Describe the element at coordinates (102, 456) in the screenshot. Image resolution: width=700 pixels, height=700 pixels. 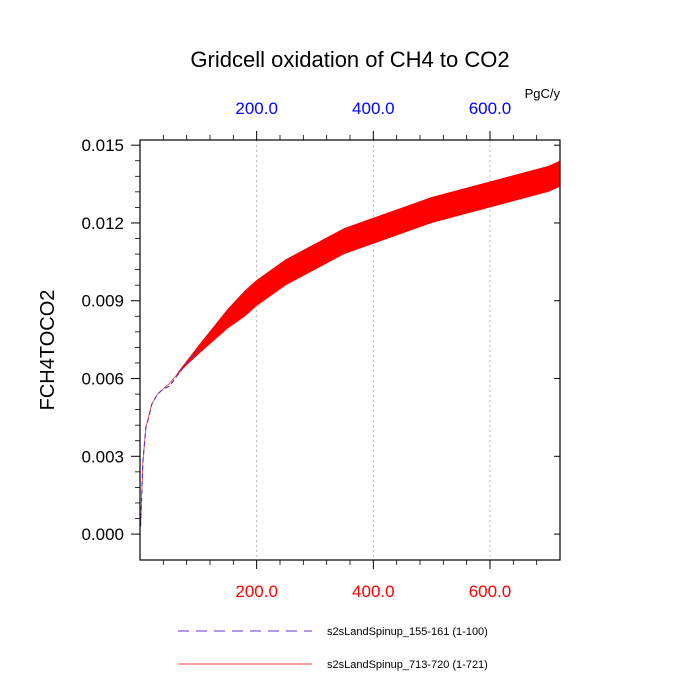
I see `y-tick-label: 0.003` at that location.